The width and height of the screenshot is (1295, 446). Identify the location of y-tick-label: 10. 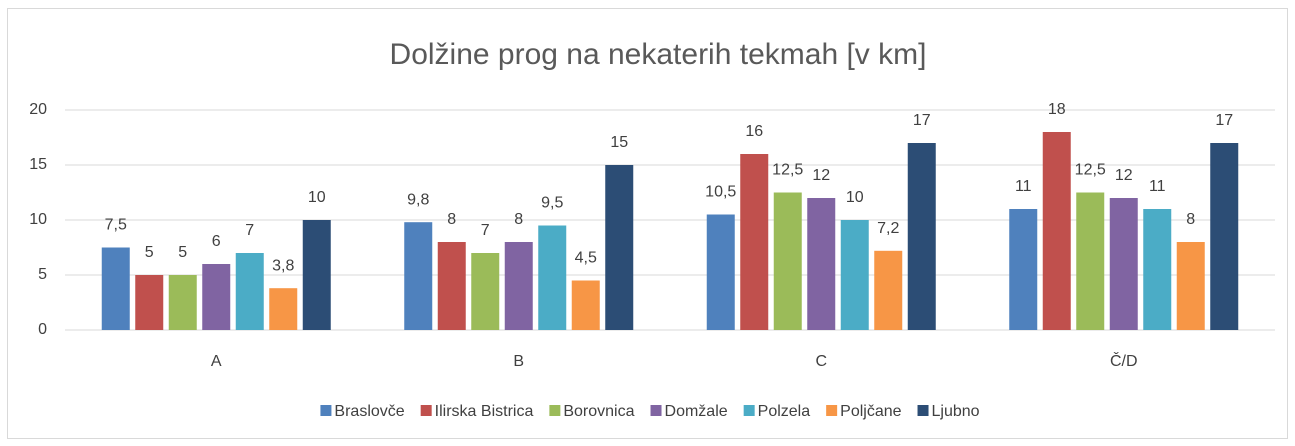
(38, 219).